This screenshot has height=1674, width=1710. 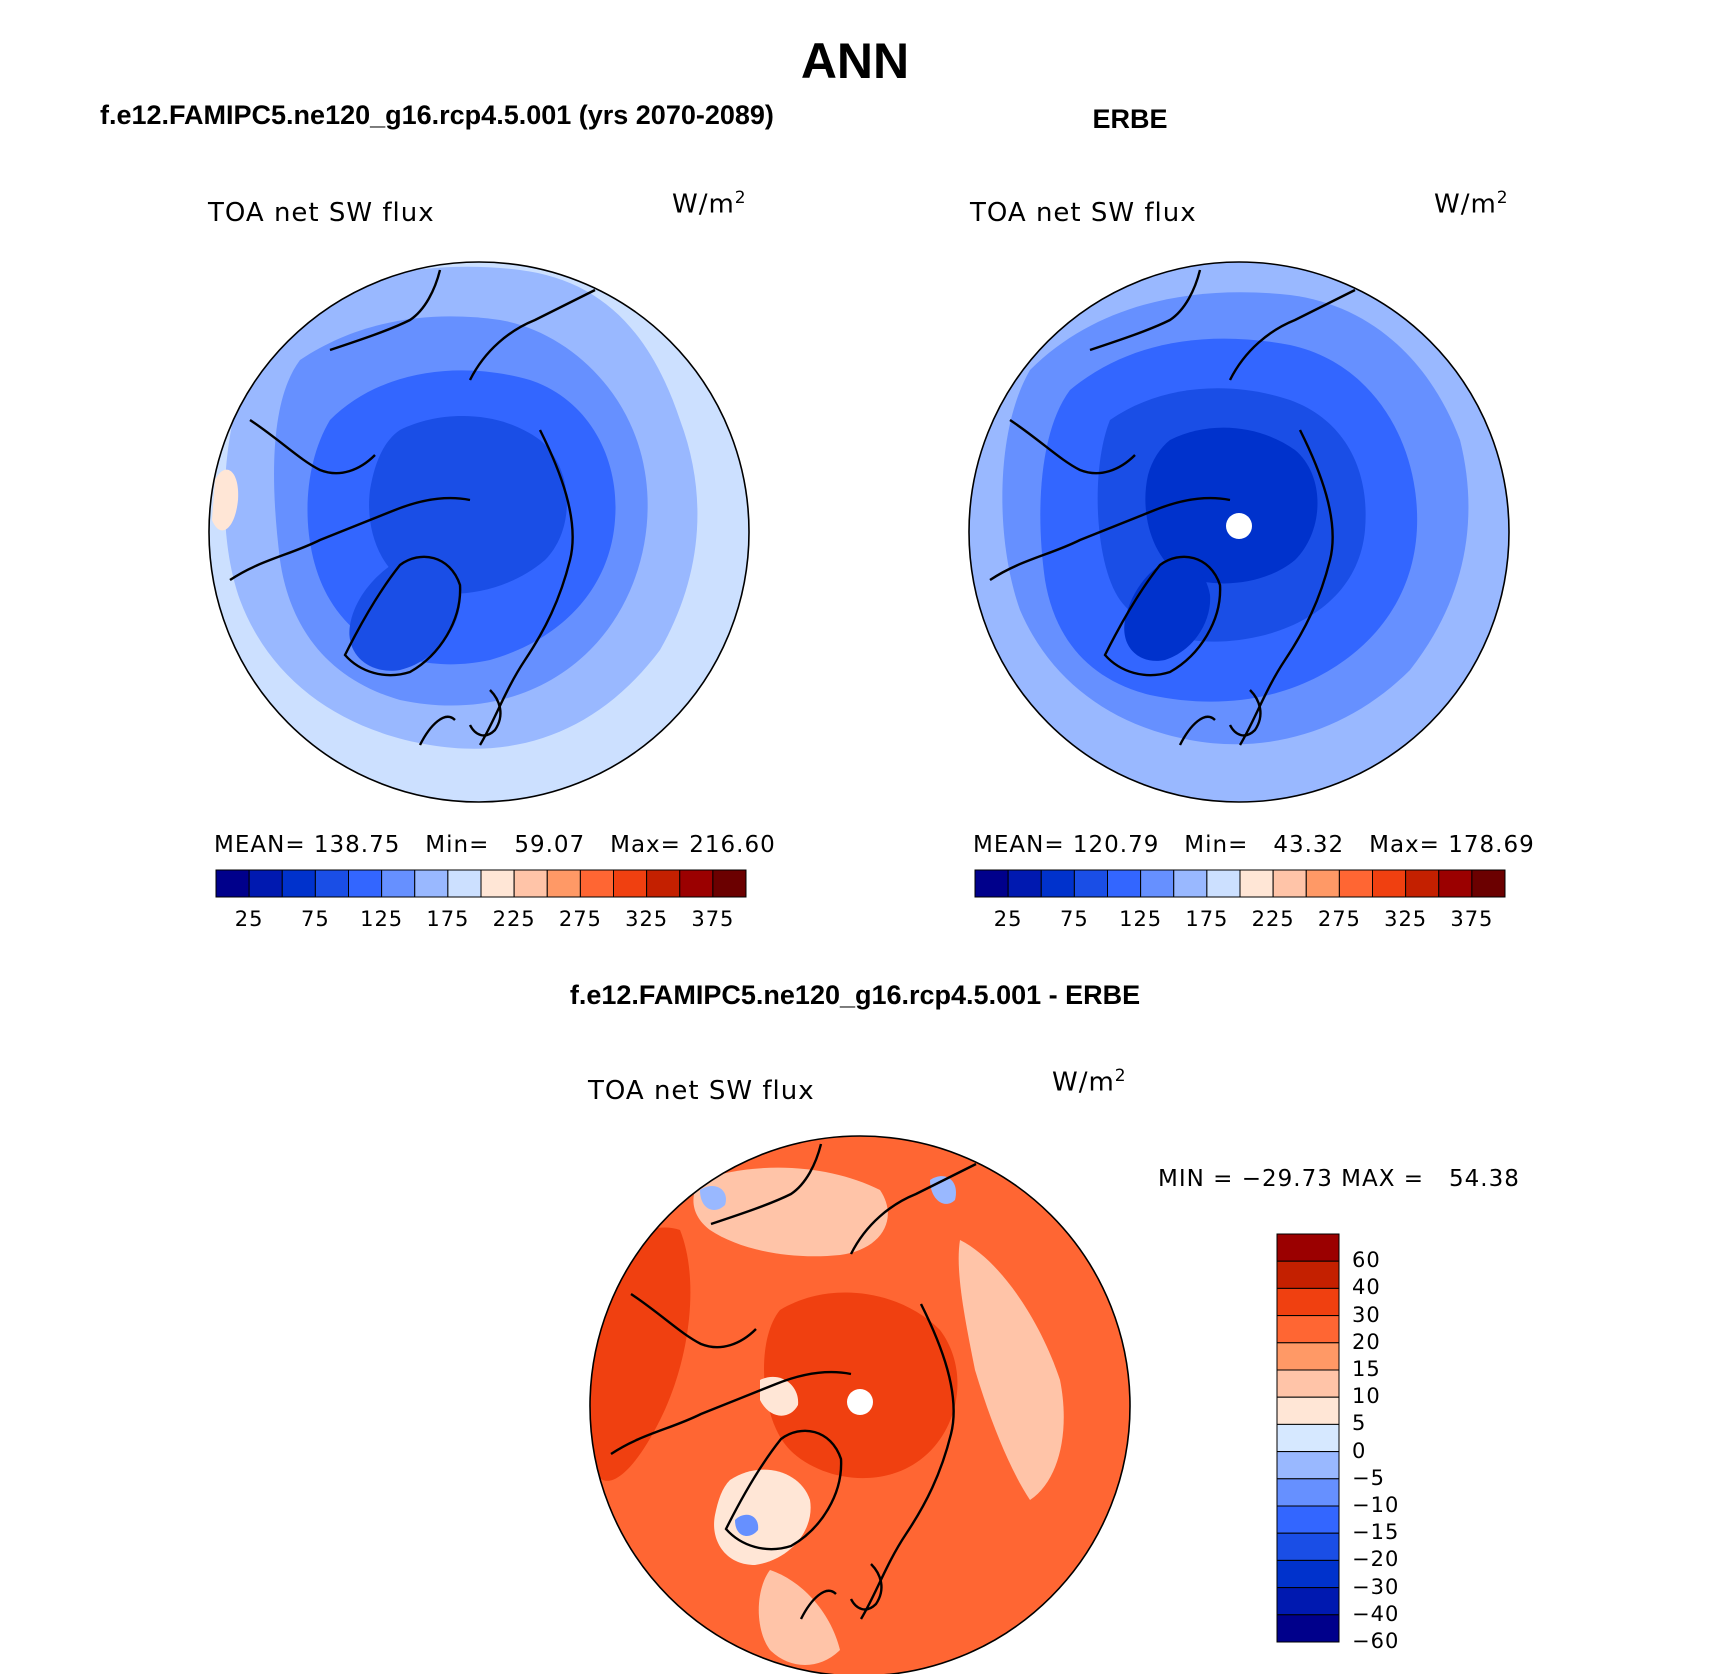 What do you see at coordinates (1366, 1341) in the screenshot?
I see `diff-colorbar-tick-label: 20` at bounding box center [1366, 1341].